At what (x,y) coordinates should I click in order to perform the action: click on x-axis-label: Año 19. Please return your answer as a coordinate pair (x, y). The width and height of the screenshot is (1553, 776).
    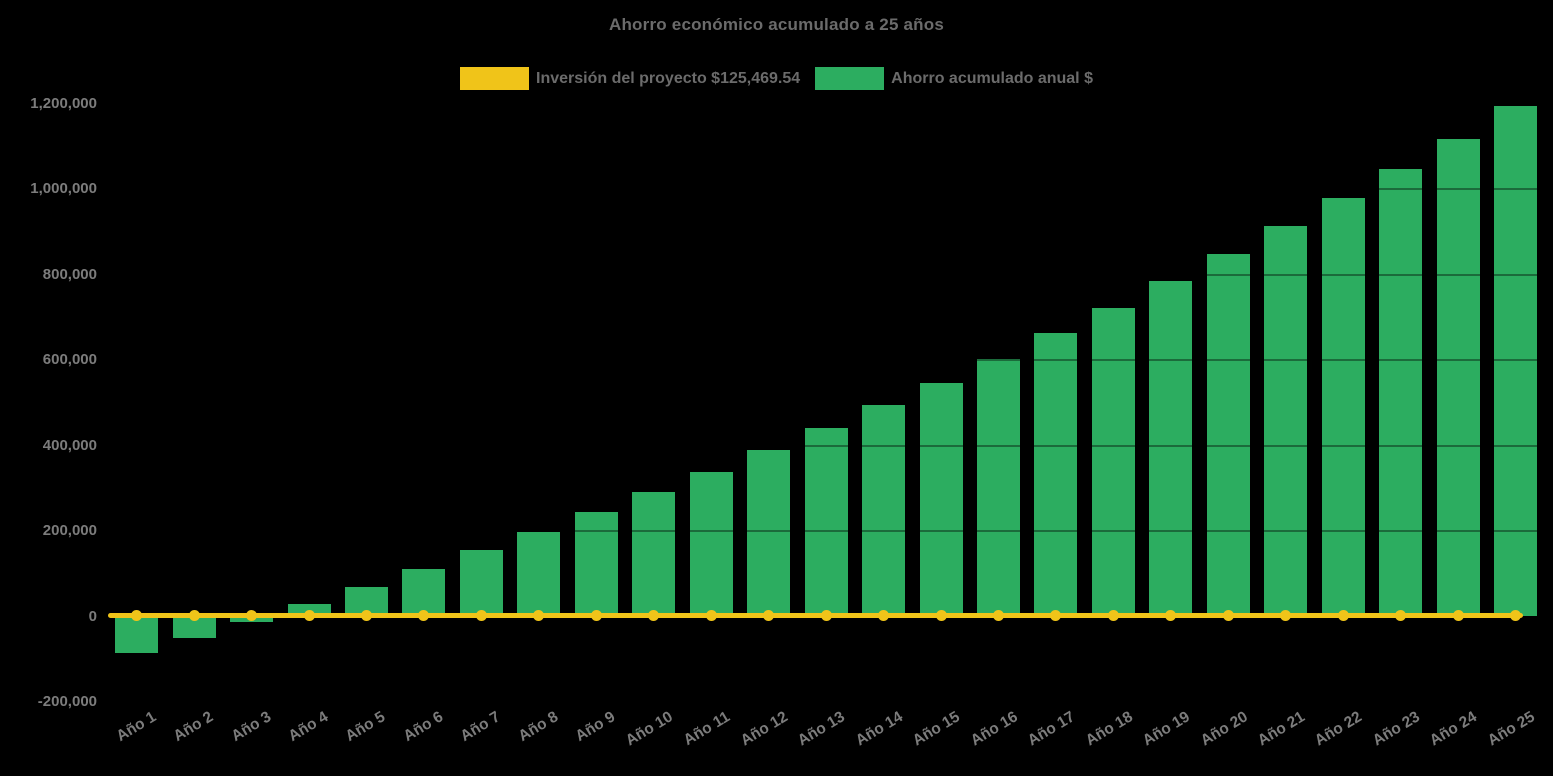
    Looking at the image, I should click on (1166, 729).